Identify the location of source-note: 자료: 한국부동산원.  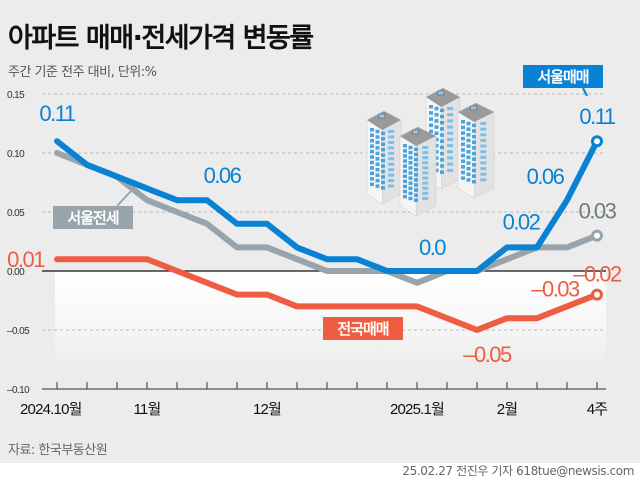
(58, 450).